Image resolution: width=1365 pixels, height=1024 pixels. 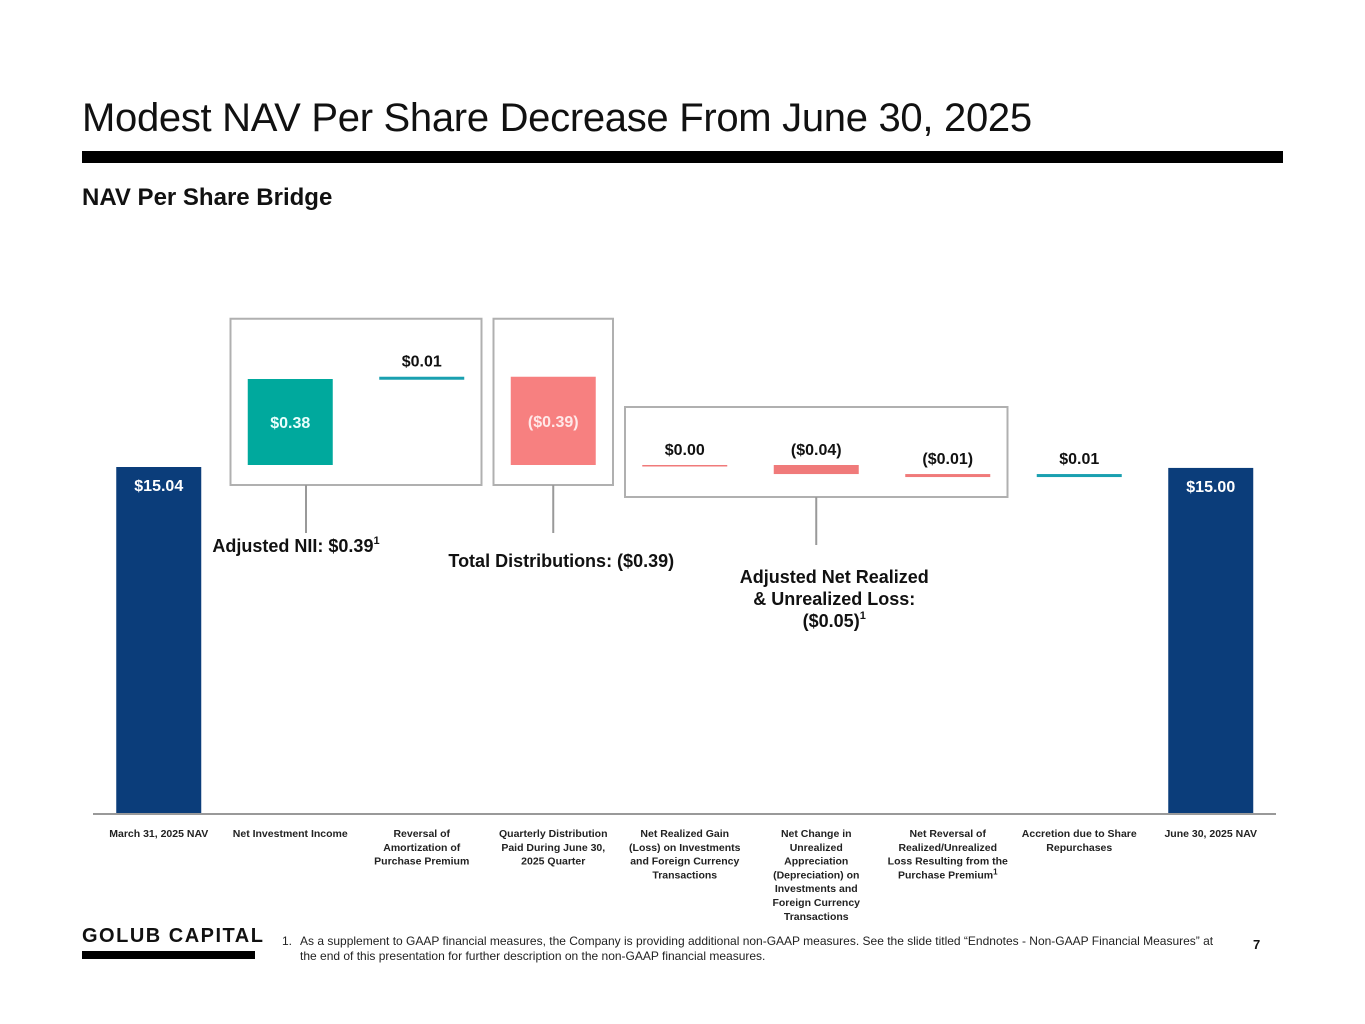 What do you see at coordinates (684, 862) in the screenshot?
I see `category-label: and Foreign Currency` at bounding box center [684, 862].